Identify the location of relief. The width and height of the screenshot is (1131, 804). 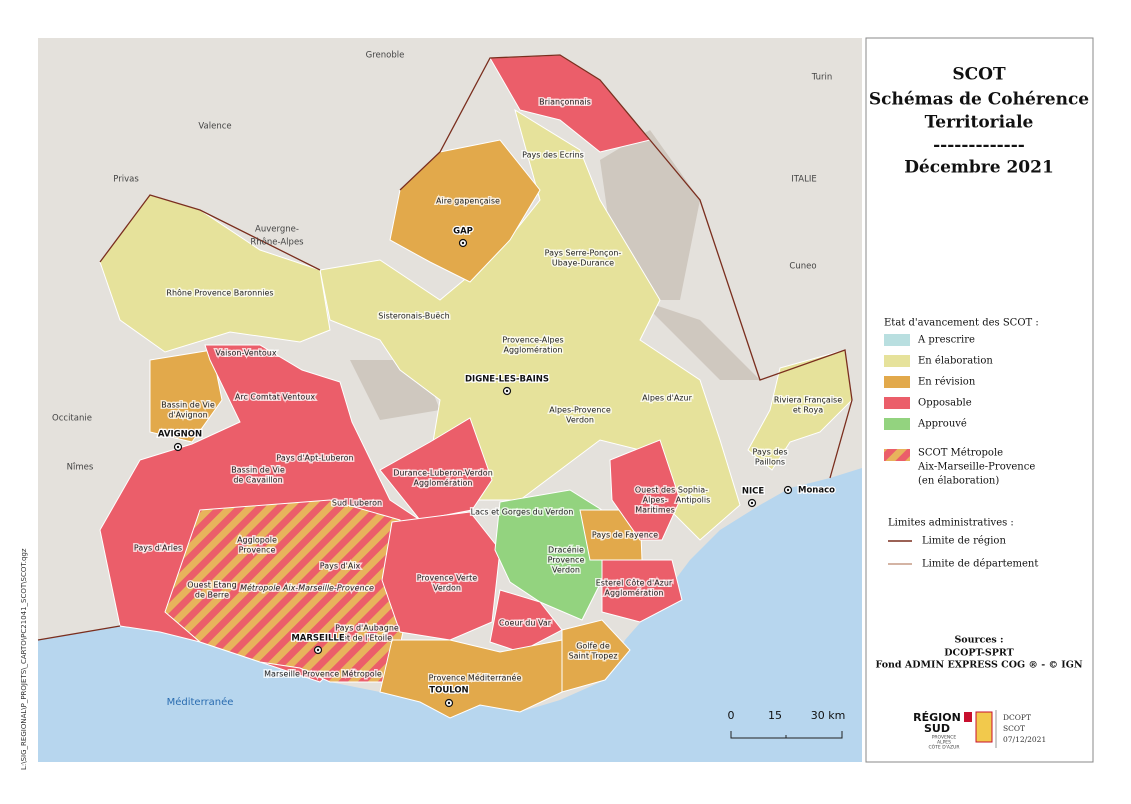
(555, 275).